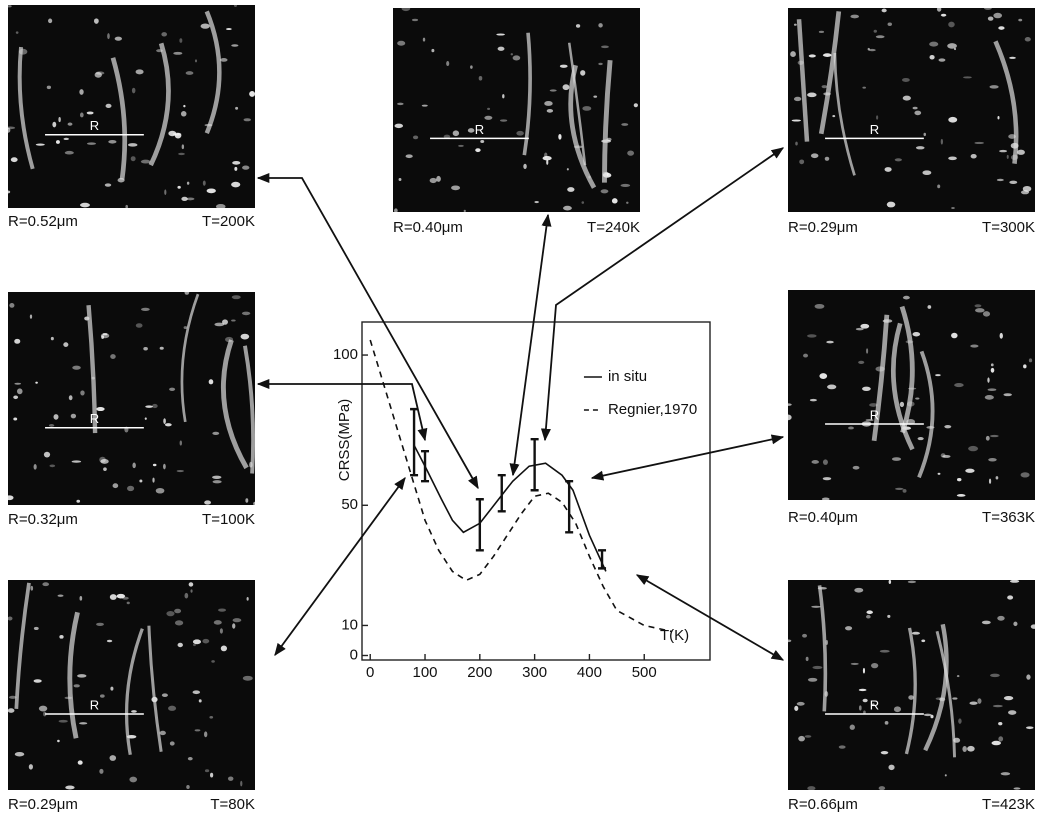 This screenshot has height=815, width=1043. What do you see at coordinates (652, 409) in the screenshot?
I see `legend-label: Regnier,1970` at bounding box center [652, 409].